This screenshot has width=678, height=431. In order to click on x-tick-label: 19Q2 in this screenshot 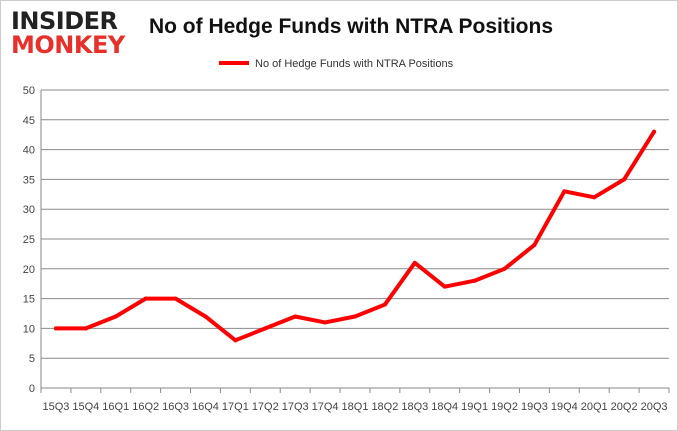, I will do `click(504, 407)`.